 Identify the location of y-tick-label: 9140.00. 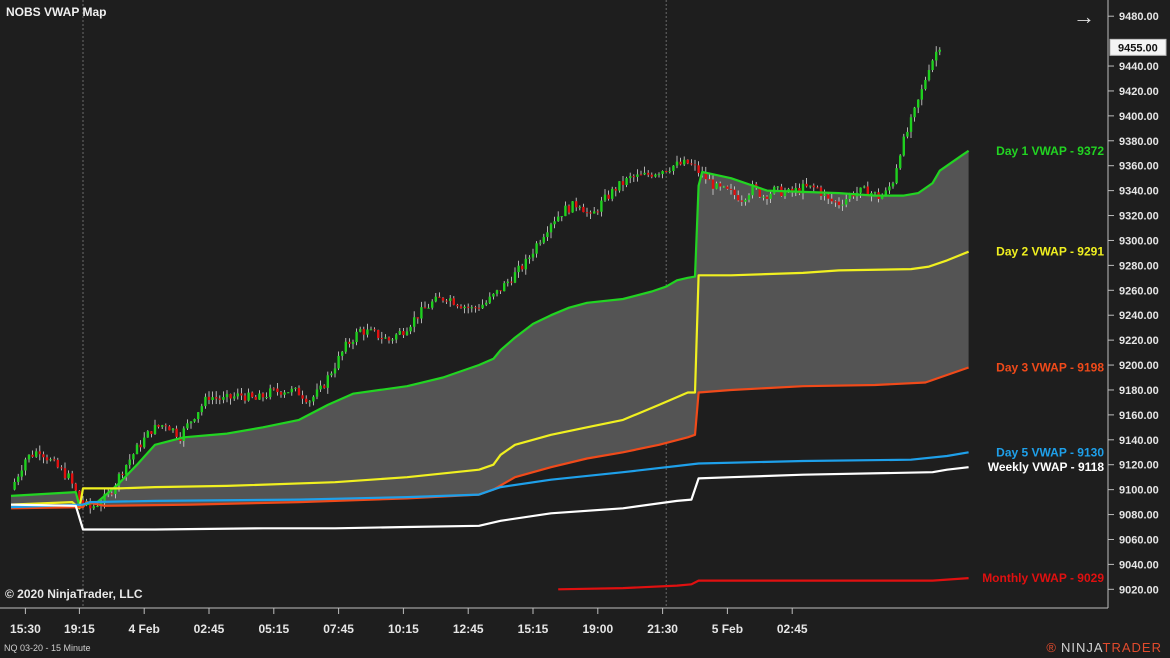
(1139, 441).